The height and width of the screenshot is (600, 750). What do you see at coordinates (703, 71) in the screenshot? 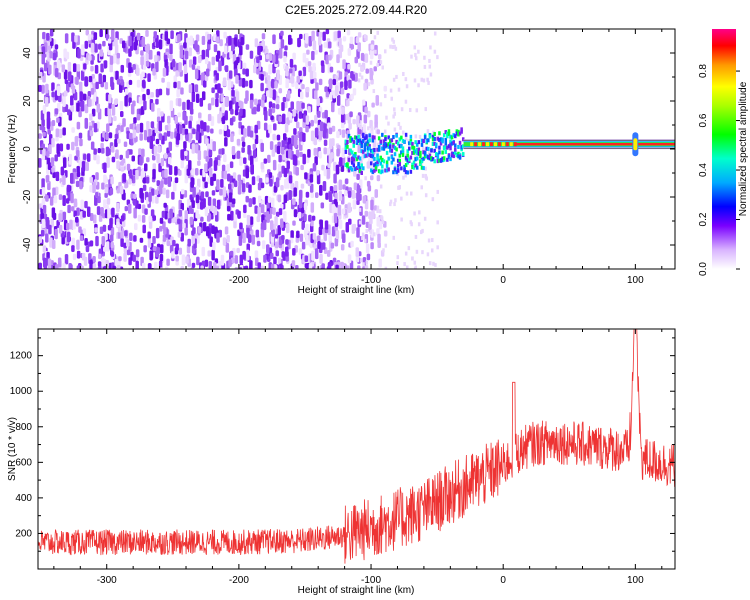
I see `colorbar-tick-label: 0.8` at bounding box center [703, 71].